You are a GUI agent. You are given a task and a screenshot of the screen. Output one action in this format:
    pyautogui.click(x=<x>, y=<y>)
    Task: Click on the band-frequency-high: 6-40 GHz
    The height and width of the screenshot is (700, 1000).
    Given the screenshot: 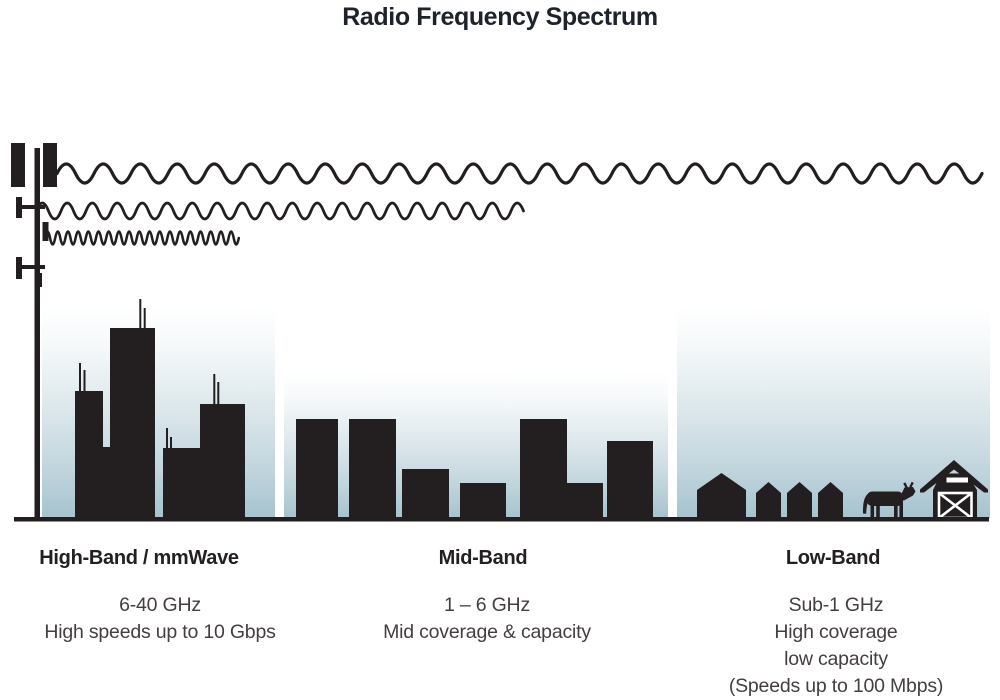 What is the action you would take?
    pyautogui.click(x=160, y=605)
    